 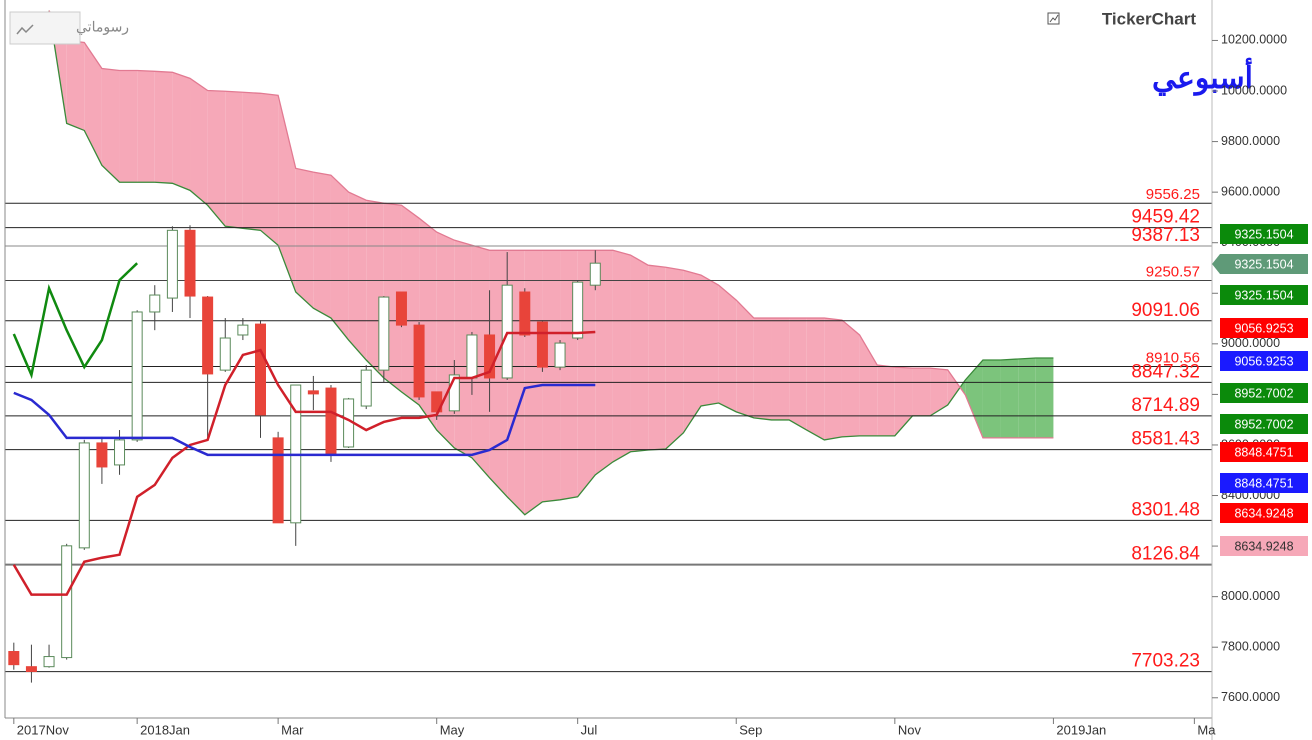 What do you see at coordinates (1250, 191) in the screenshot?
I see `y-tick-label: 9600.0000` at bounding box center [1250, 191].